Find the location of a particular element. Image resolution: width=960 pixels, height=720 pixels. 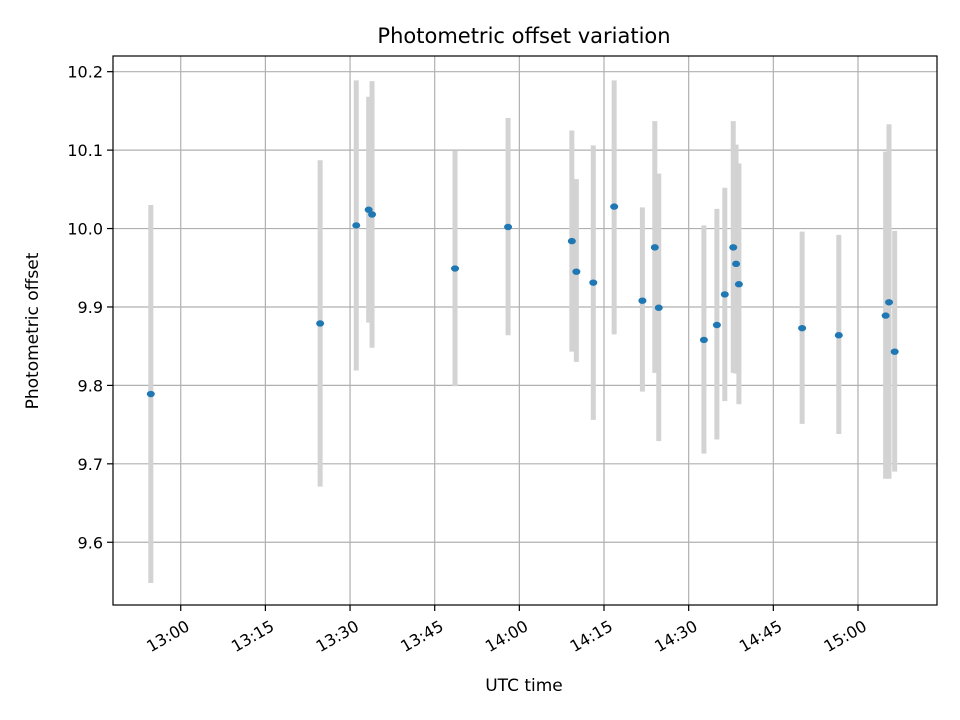

chart-title: Photometric offset variation is located at coordinates (523, 36).